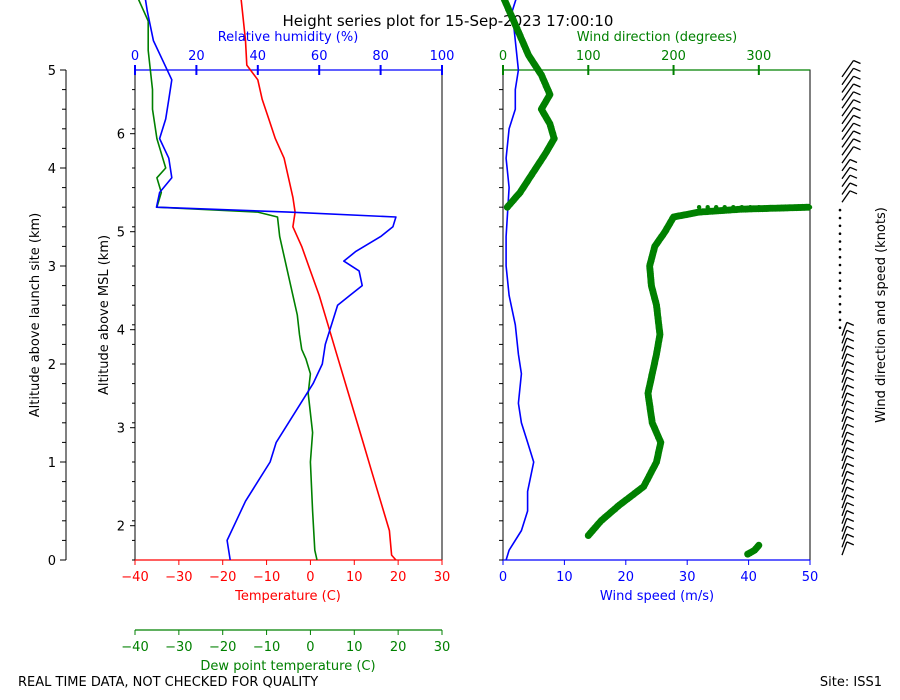 This screenshot has height=700, width=900. Describe the element at coordinates (266, 577) in the screenshot. I see `temp-tick-label: −10` at that location.